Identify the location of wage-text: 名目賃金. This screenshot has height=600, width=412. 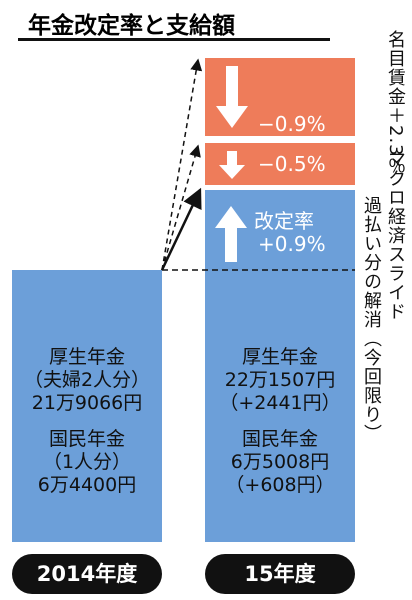
(395, 68).